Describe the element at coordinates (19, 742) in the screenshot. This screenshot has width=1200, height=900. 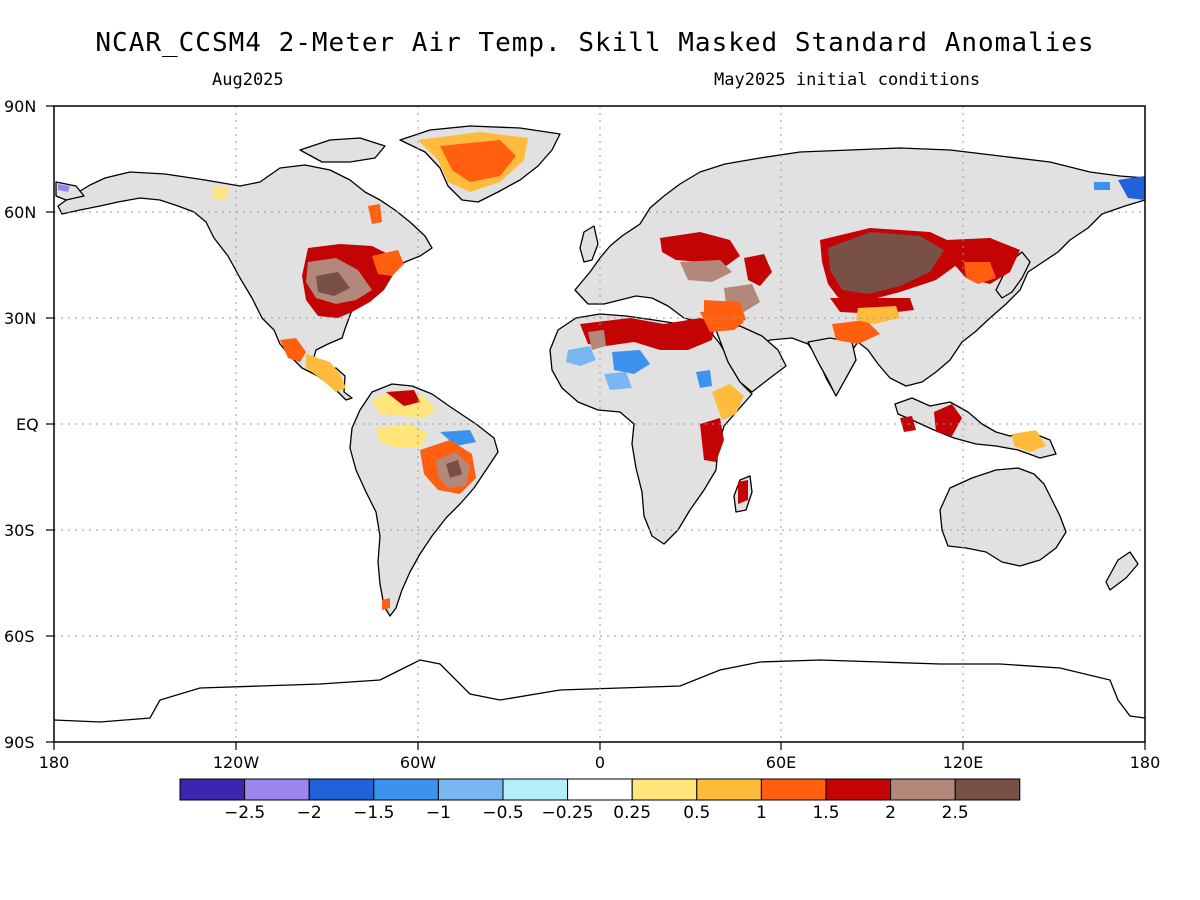
I see `lat-label-90s: 90S` at that location.